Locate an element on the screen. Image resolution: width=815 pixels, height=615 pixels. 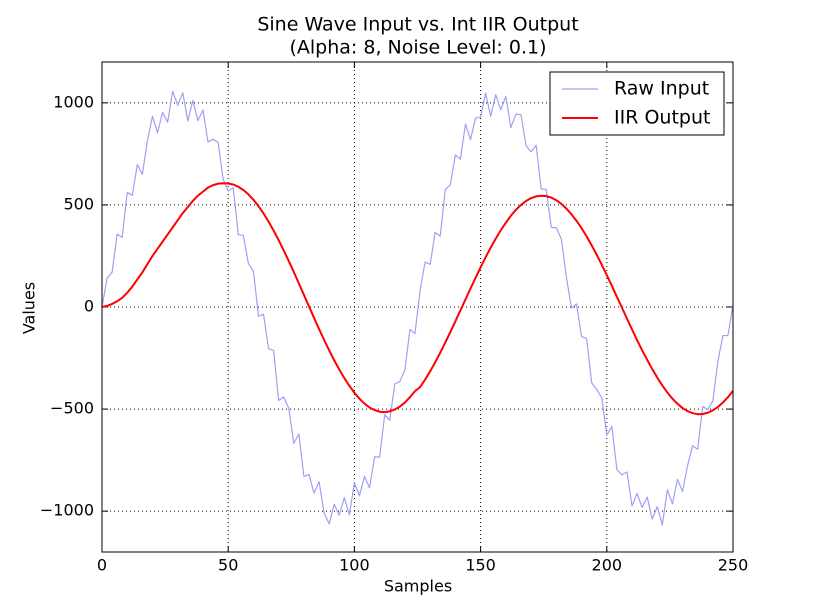
y-tick-label: 500 is located at coordinates (78, 203).